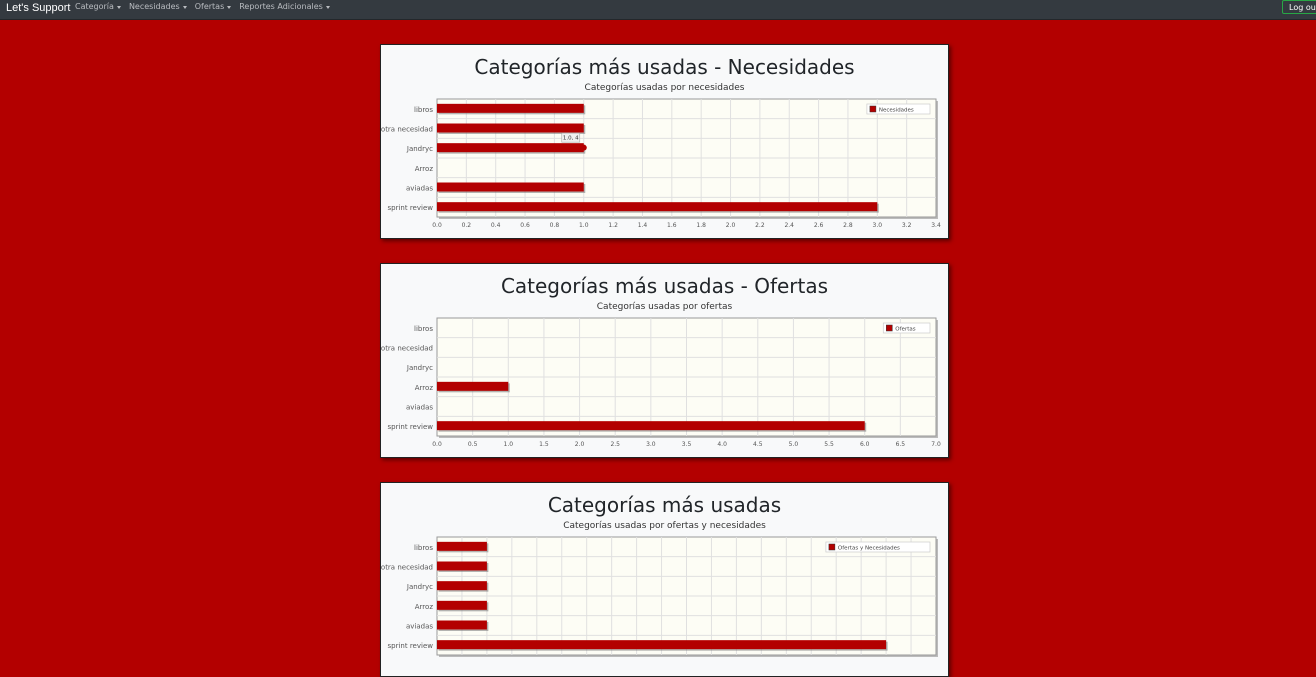 The image size is (1316, 677). I want to click on x-tick-label: 0.6, so click(525, 225).